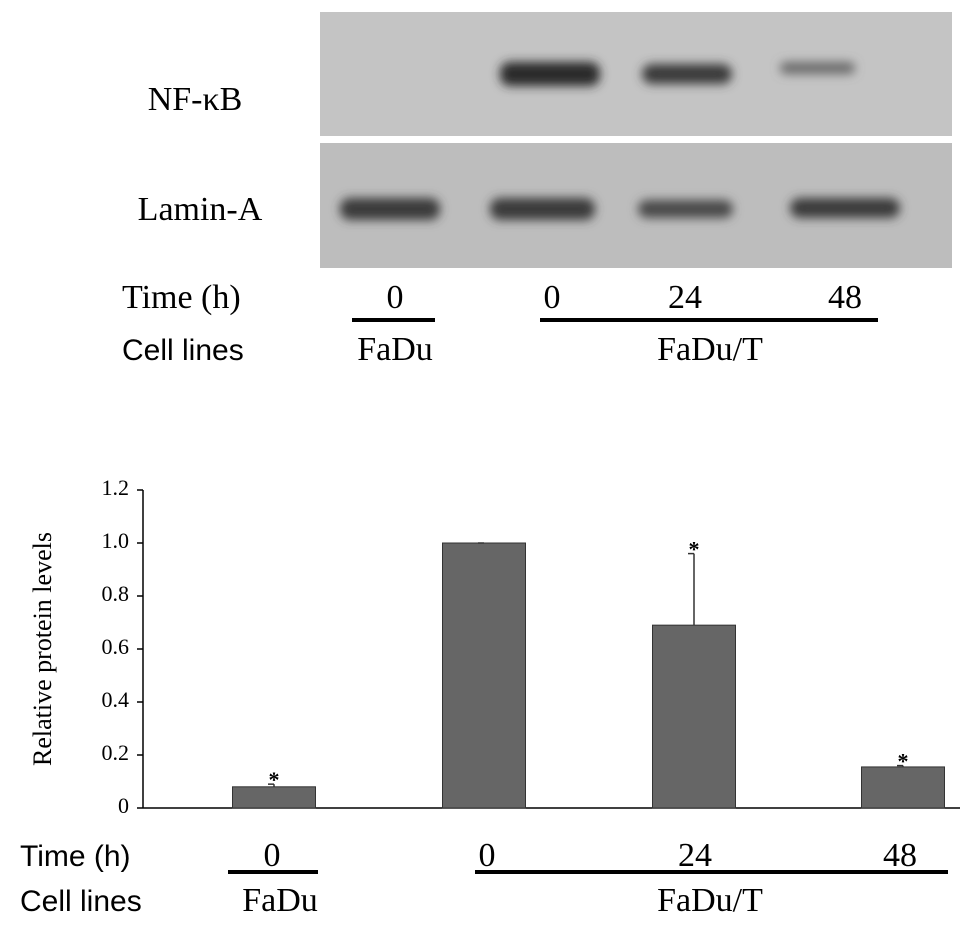 The height and width of the screenshot is (935, 969). I want to click on bands, so click(620, 141).